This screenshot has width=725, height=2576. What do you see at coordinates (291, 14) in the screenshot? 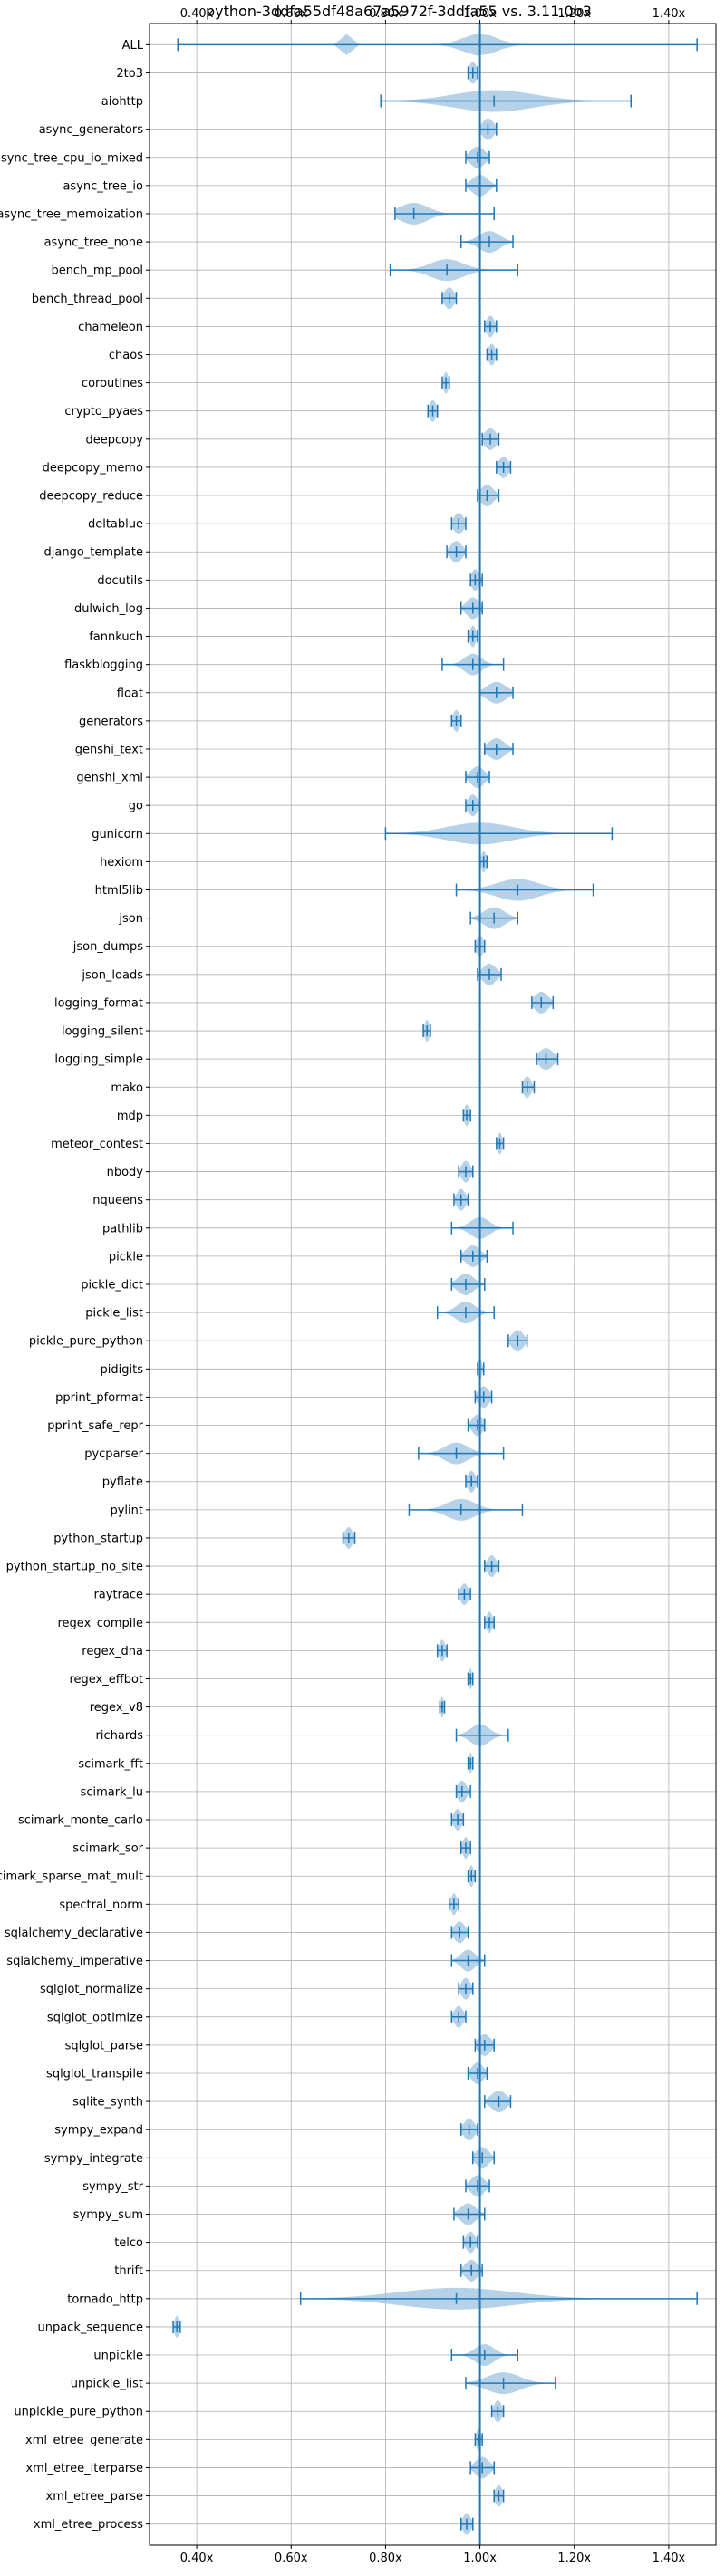
I see `x-tick-label-top: 0.60x` at bounding box center [291, 14].